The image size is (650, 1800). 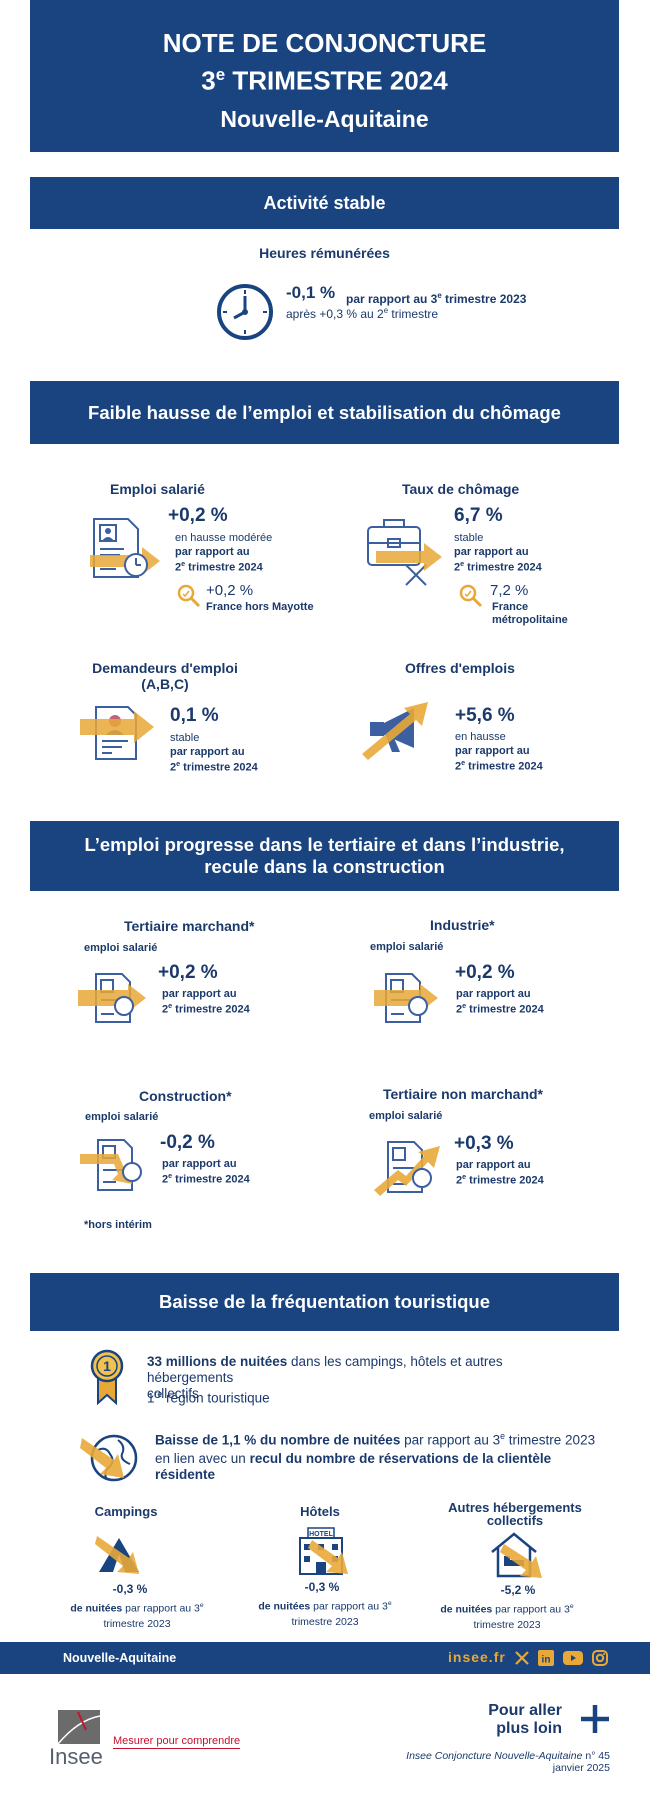 What do you see at coordinates (595, 1719) in the screenshot?
I see `plus-icon` at bounding box center [595, 1719].